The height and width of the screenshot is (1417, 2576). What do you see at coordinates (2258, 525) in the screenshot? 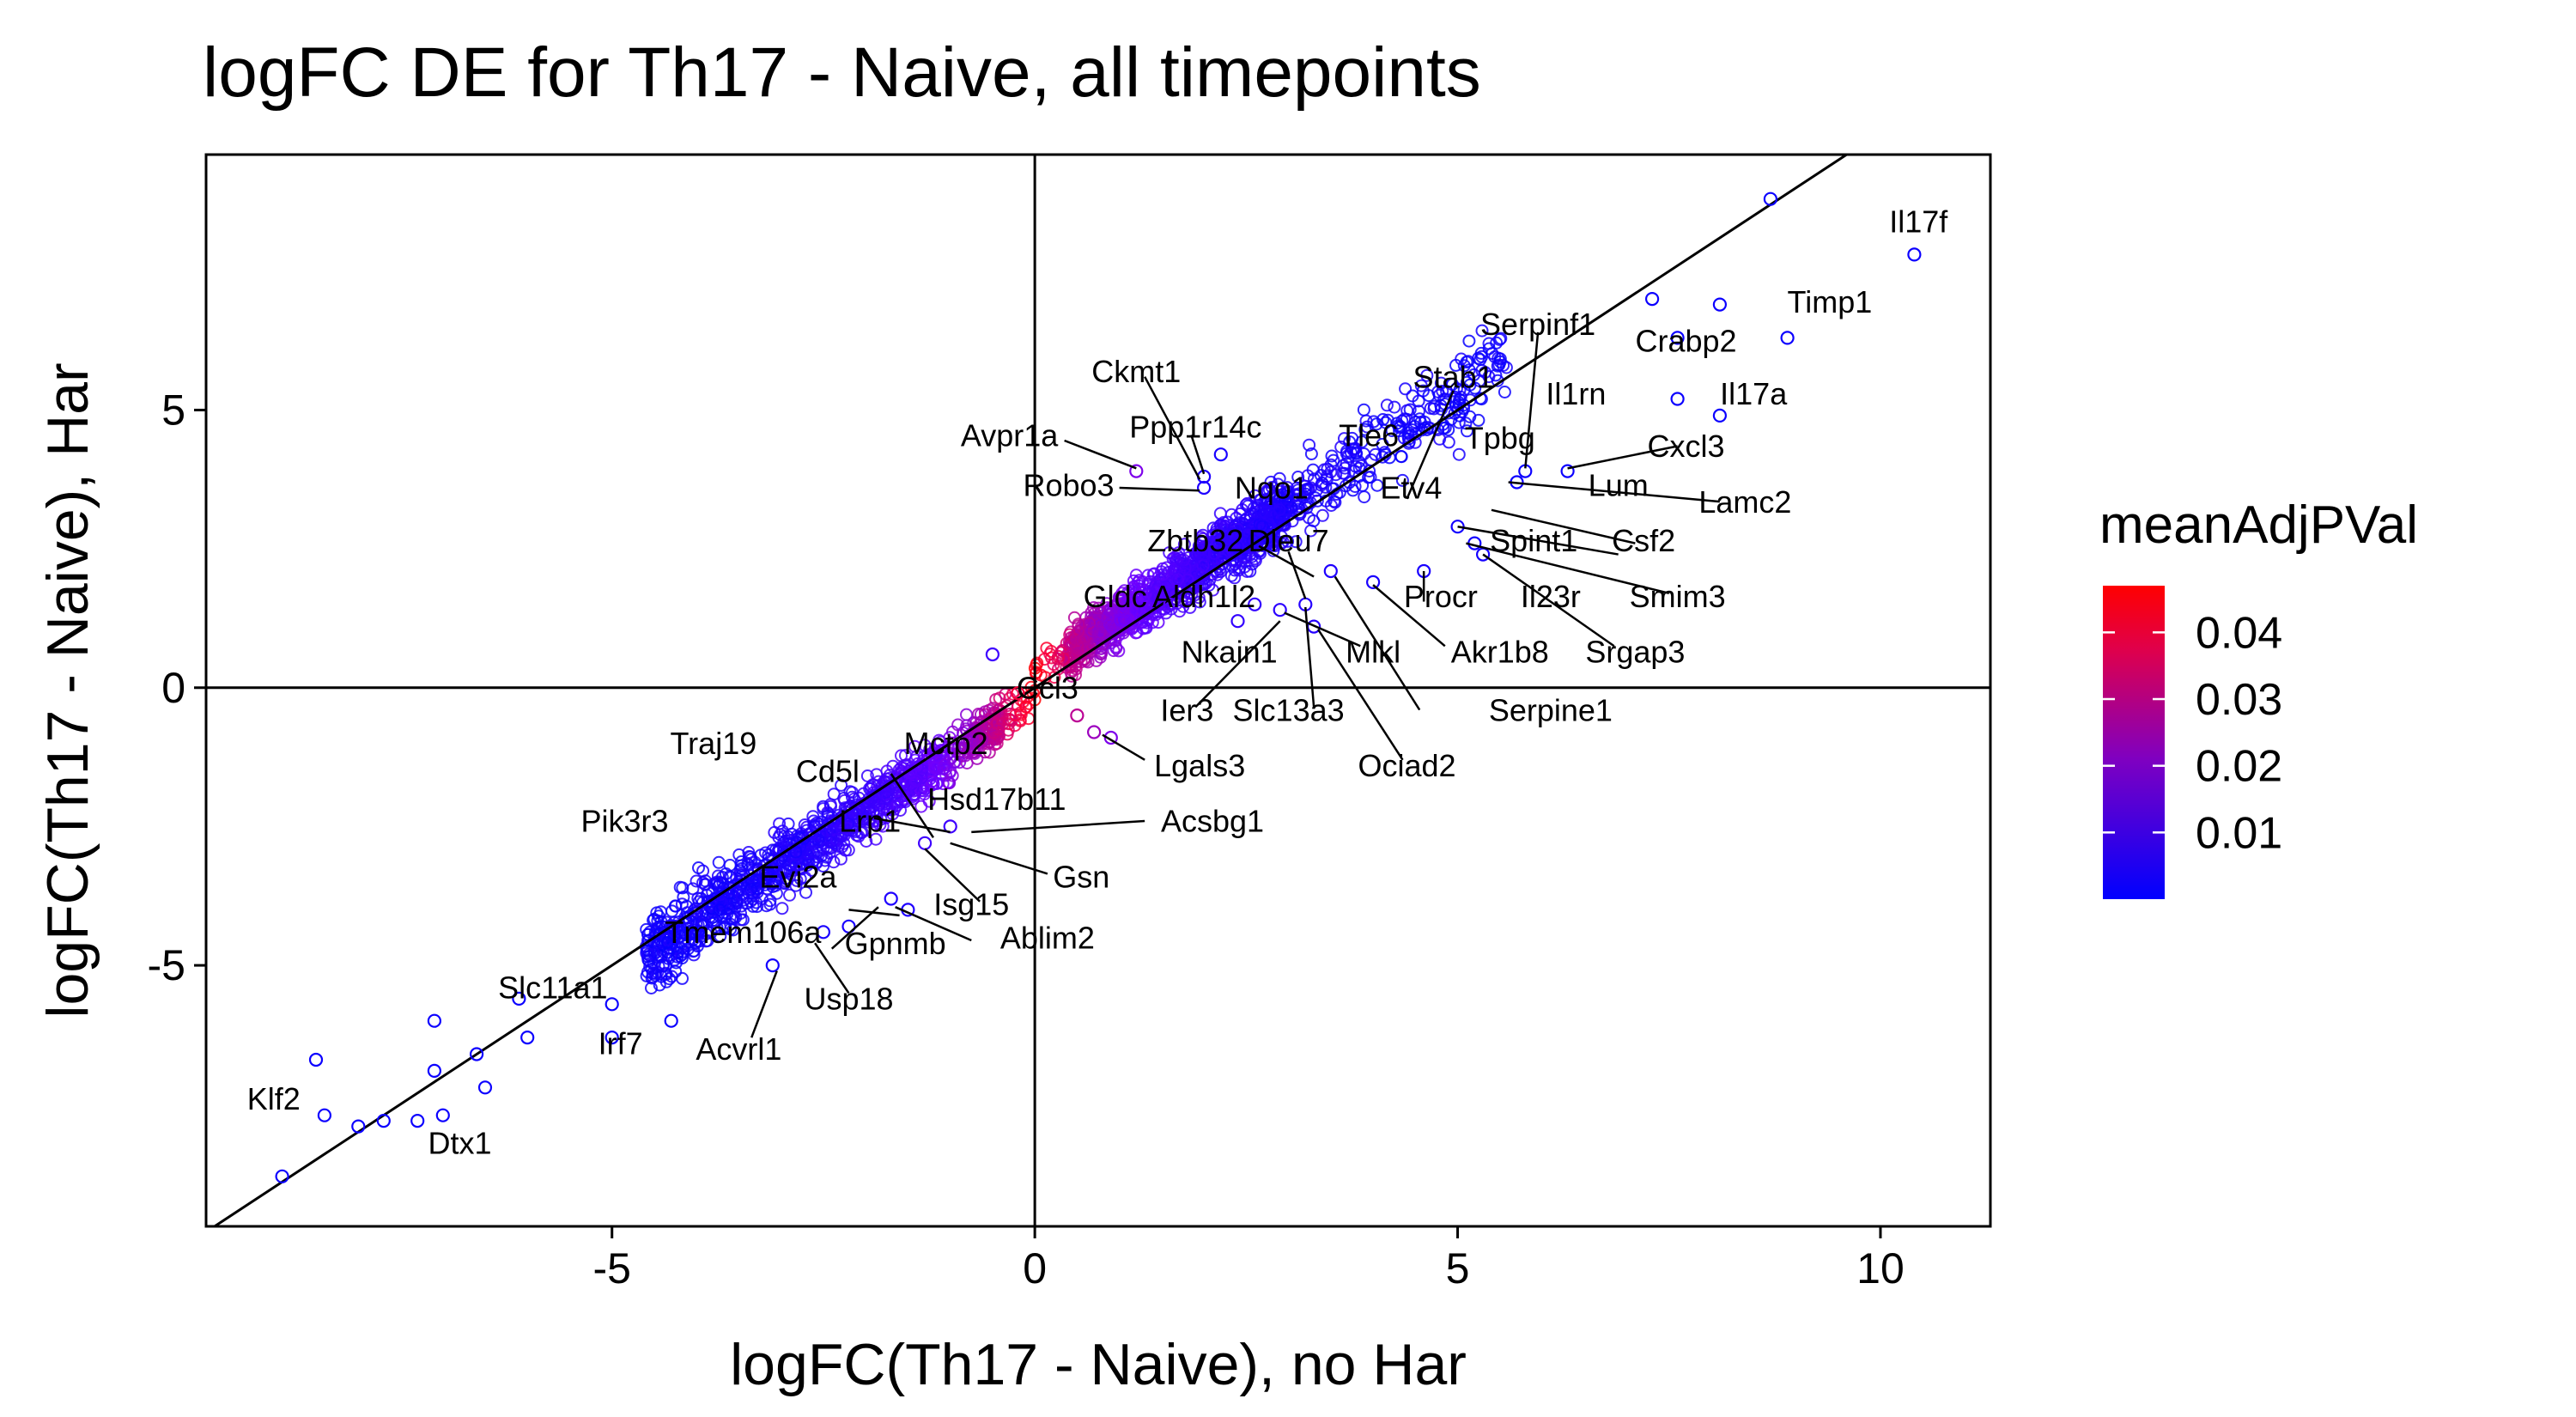
I see `legend-title: meanAdjPVal` at bounding box center [2258, 525].